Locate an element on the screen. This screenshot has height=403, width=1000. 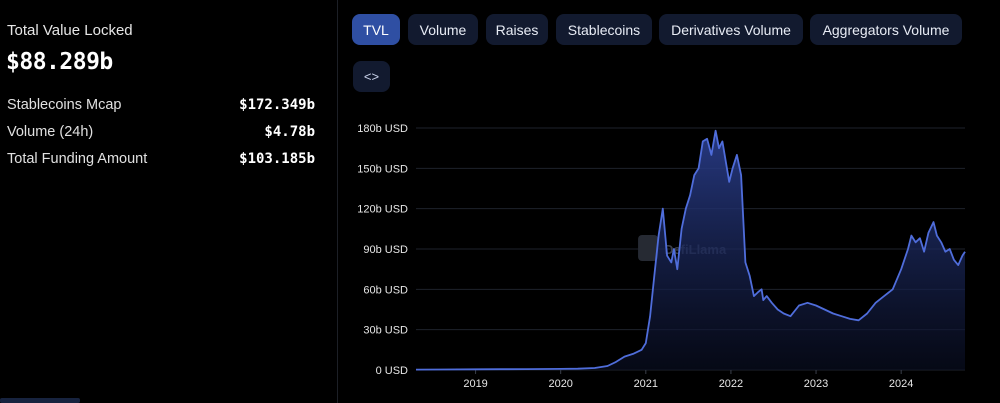
tab-aggregators-volume: Aggregators Volume is located at coordinates (886, 29).